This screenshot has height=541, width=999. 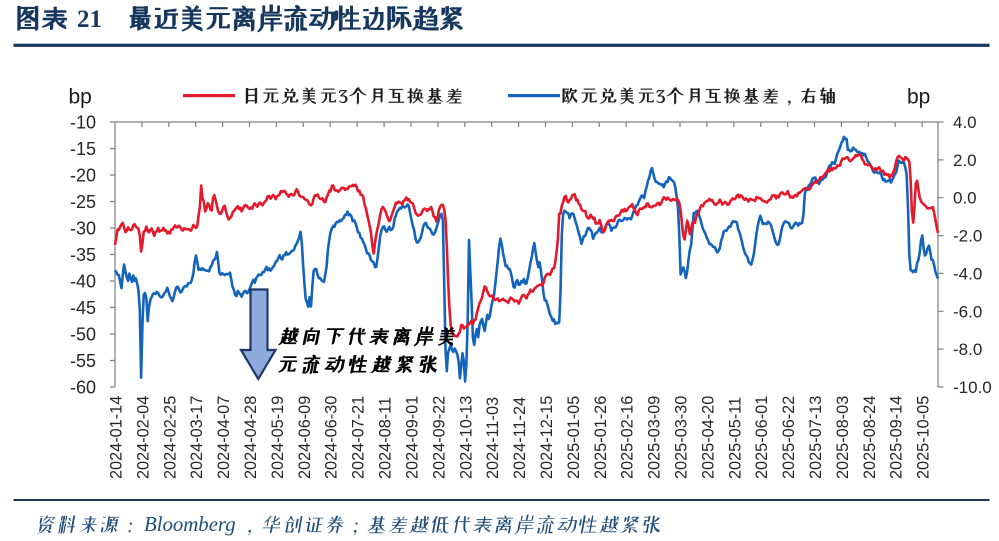 I want to click on svg-text: -10.0, so click(x=972, y=387).